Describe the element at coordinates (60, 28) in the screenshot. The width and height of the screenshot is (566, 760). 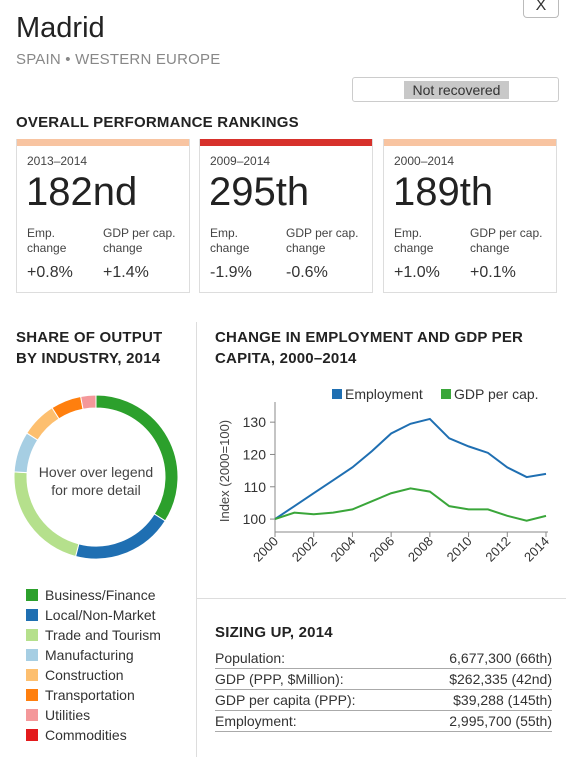
I see `city-name: Madrid` at that location.